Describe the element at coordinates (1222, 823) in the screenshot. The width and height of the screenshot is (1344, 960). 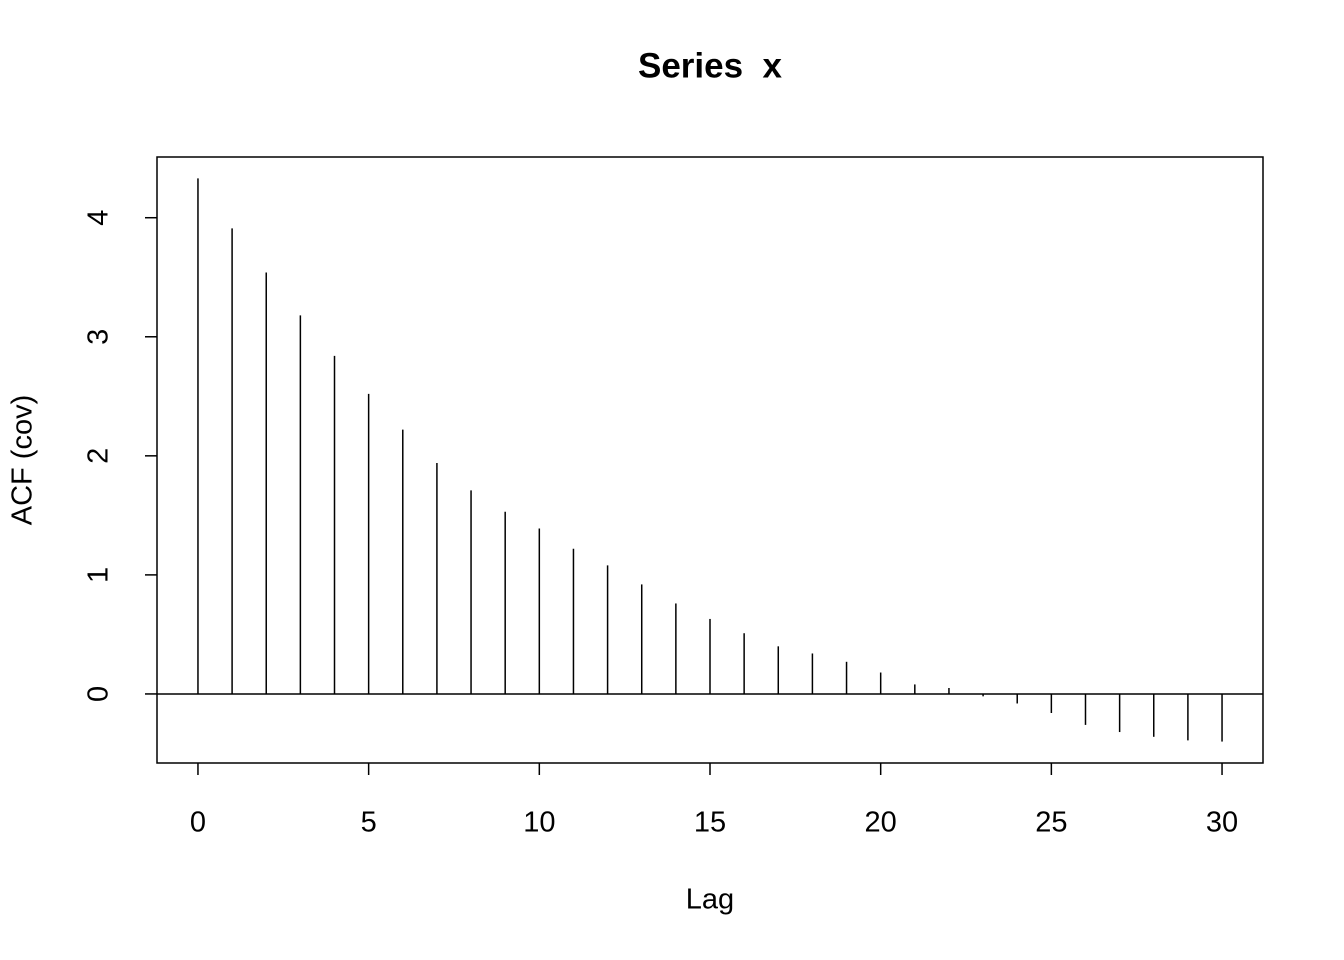
I see `x-tick-label: 30` at that location.